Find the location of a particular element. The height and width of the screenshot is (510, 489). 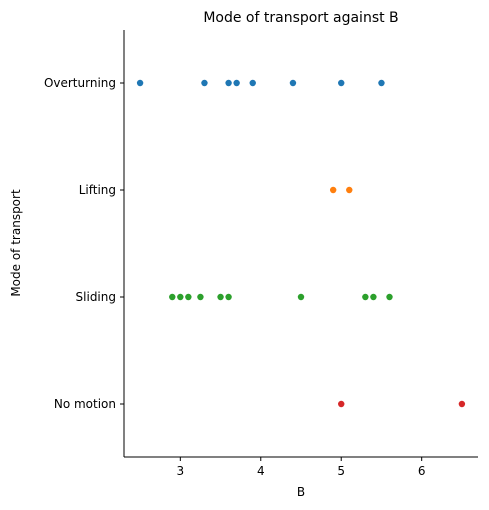

y-axis-label: Mode of transport is located at coordinates (16, 243).